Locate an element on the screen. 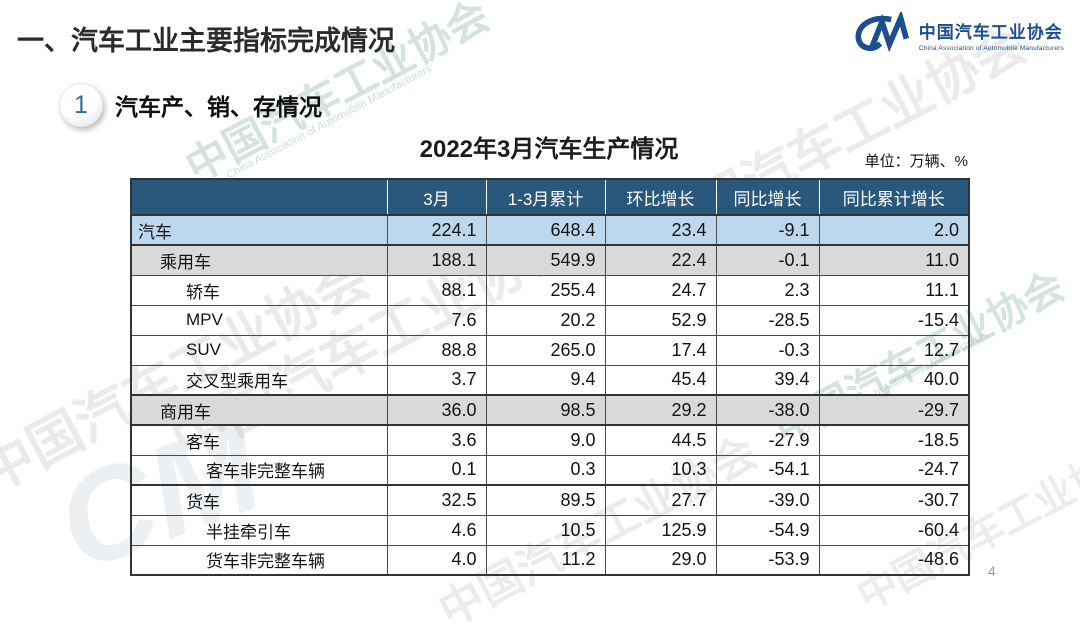 This screenshot has height=639, width=1080. value-cell: -29.7 is located at coordinates (894, 410).